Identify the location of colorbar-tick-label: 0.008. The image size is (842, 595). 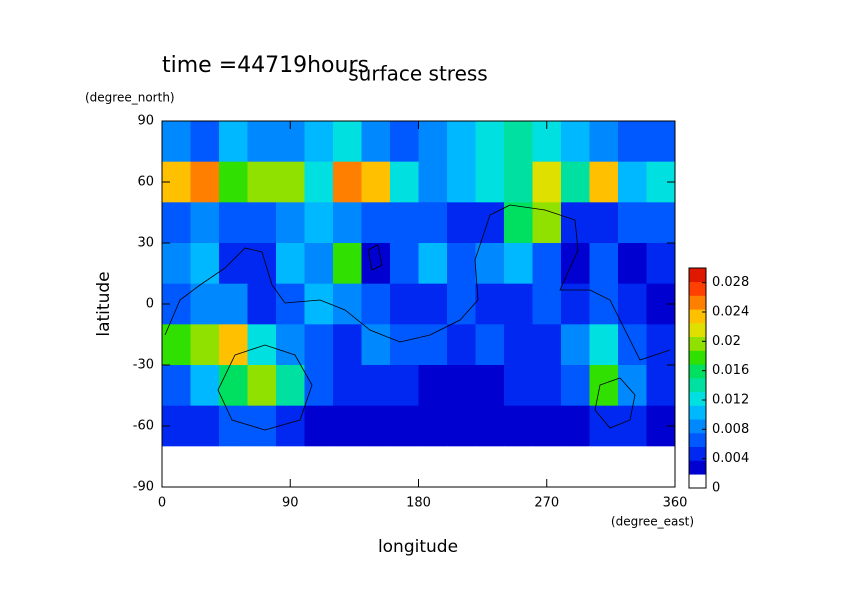
(730, 429).